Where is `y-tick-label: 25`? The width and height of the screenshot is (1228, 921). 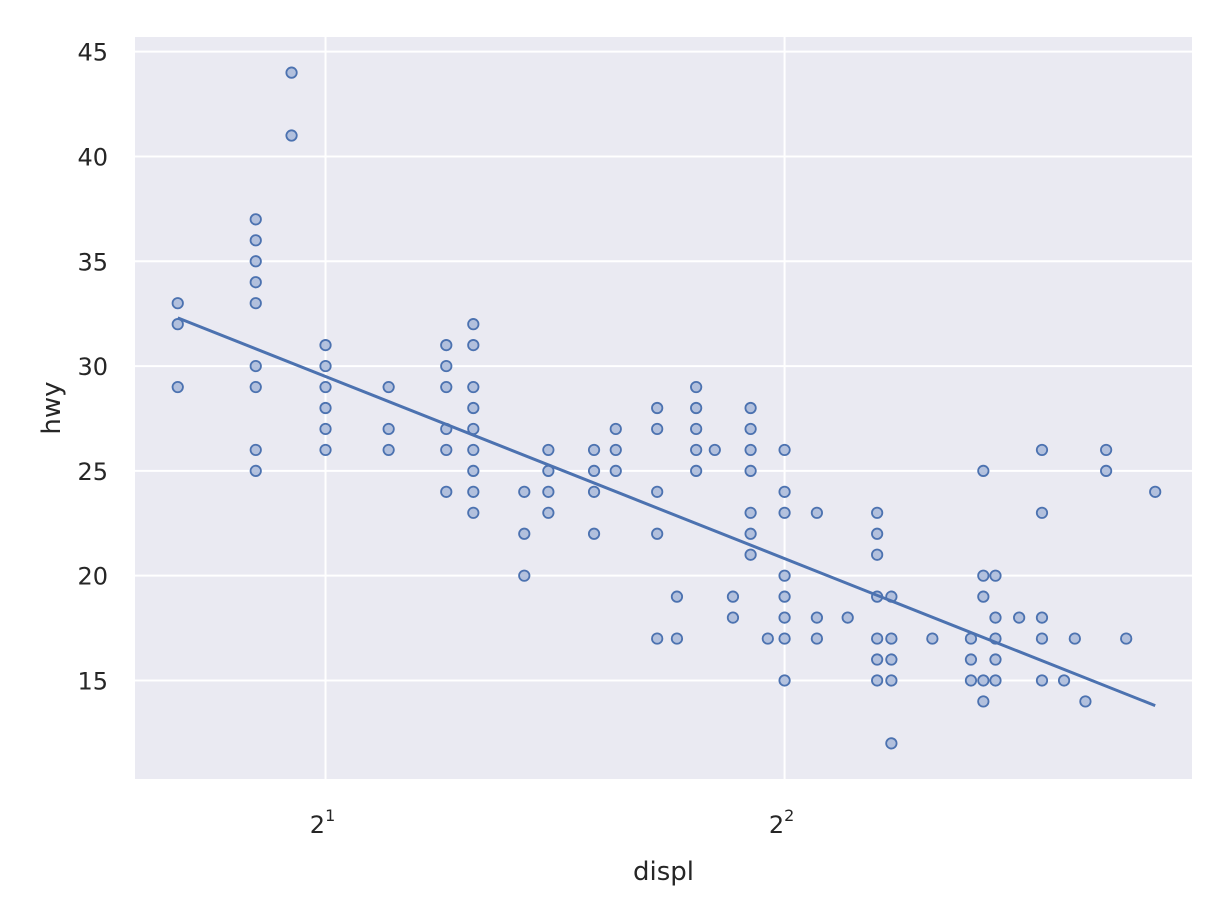 y-tick-label: 25 is located at coordinates (92, 472).